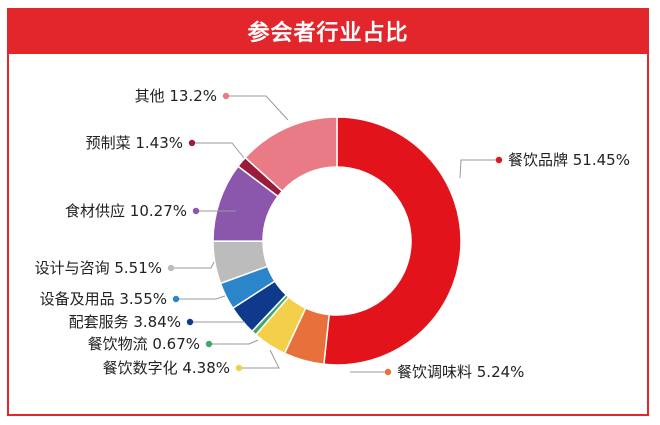 The width and height of the screenshot is (660, 425). I want to click on slice-label-7: 设计与咨询 5.51%, so click(98, 268).